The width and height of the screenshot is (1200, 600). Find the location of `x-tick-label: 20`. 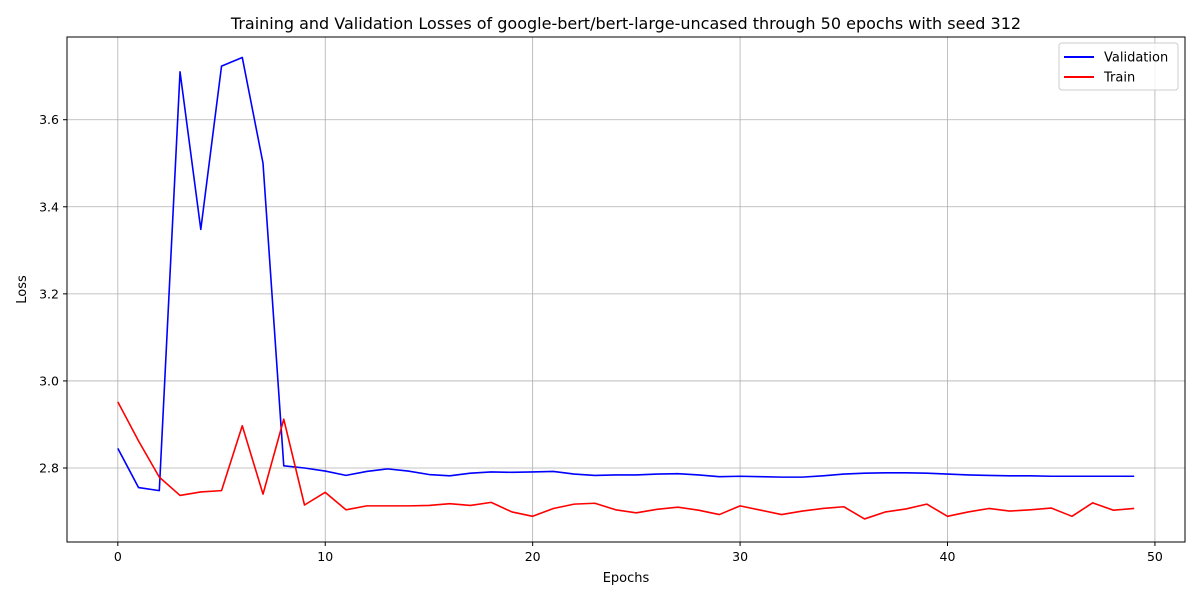

x-tick-label: 20 is located at coordinates (533, 556).